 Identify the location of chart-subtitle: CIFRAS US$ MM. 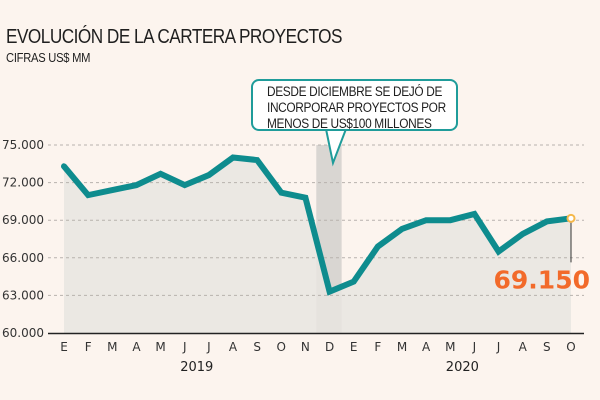
(48, 57).